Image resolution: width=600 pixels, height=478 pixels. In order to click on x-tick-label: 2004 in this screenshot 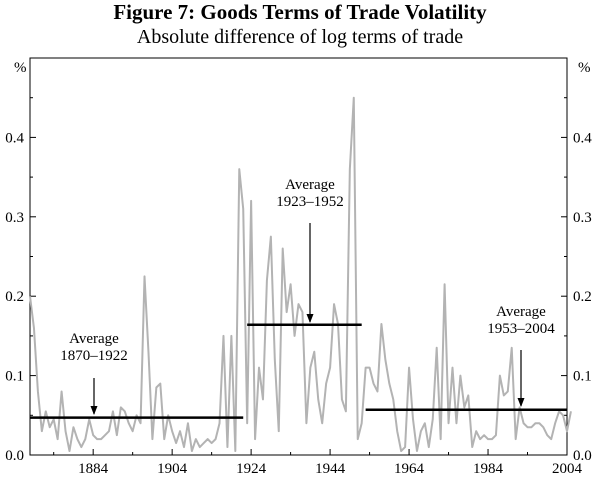, I will do `click(567, 469)`.